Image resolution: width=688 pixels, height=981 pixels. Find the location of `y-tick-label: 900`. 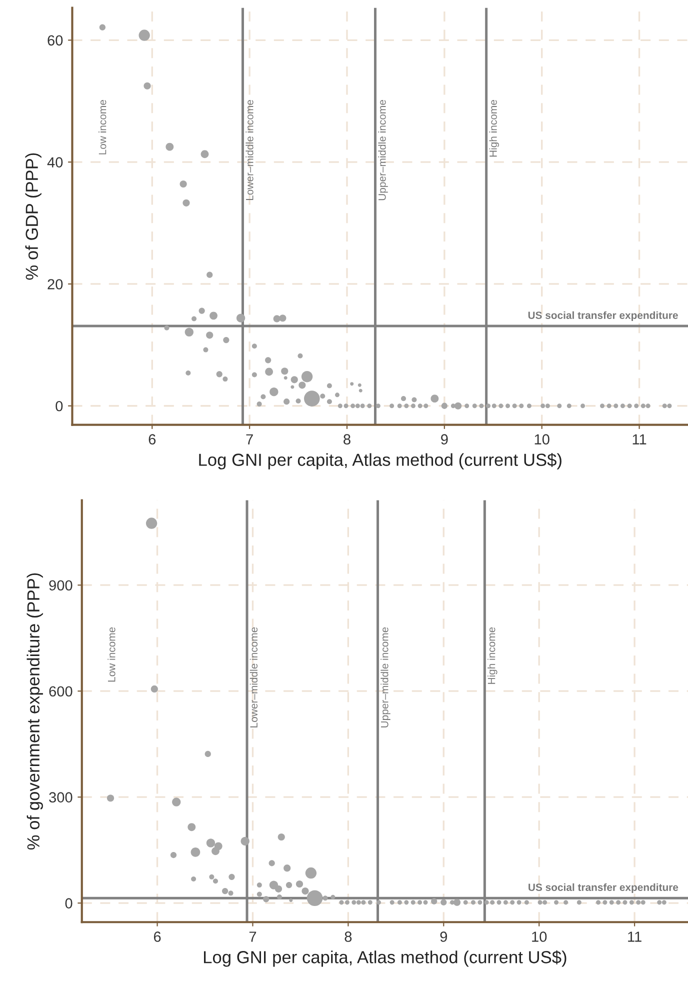

y-tick-label: 900 is located at coordinates (60, 585).